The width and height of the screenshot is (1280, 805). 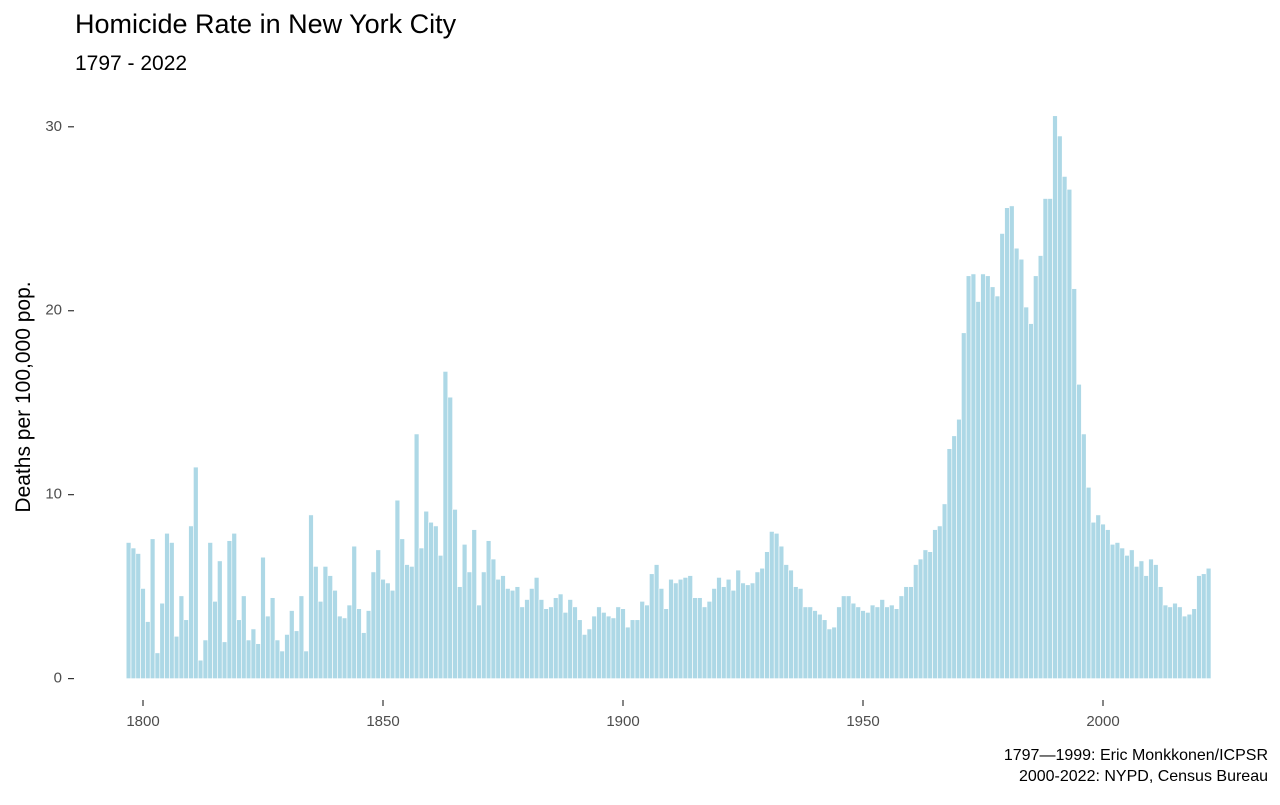 What do you see at coordinates (53, 494) in the screenshot?
I see `y-tick-label: 10` at bounding box center [53, 494].